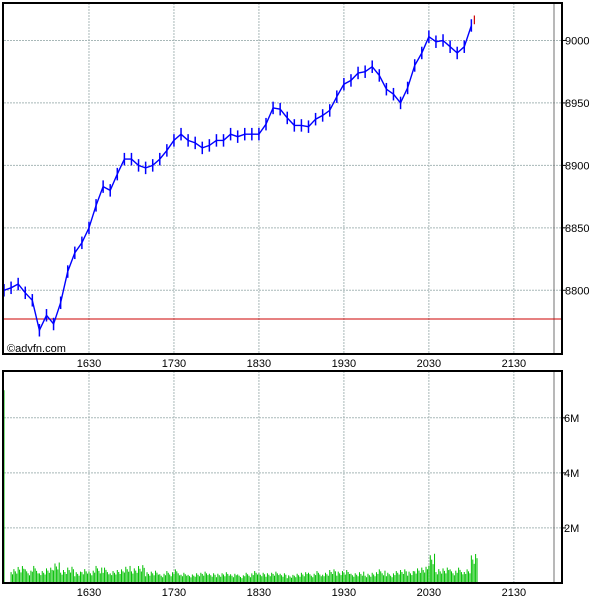 This screenshot has width=600, height=605. I want to click on y-tick-label: 6M, so click(571, 419).